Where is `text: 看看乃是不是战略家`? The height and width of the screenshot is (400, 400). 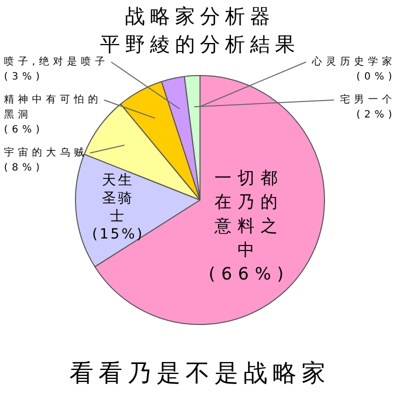 text: 看看乃是不是战略家 is located at coordinates (200, 373).